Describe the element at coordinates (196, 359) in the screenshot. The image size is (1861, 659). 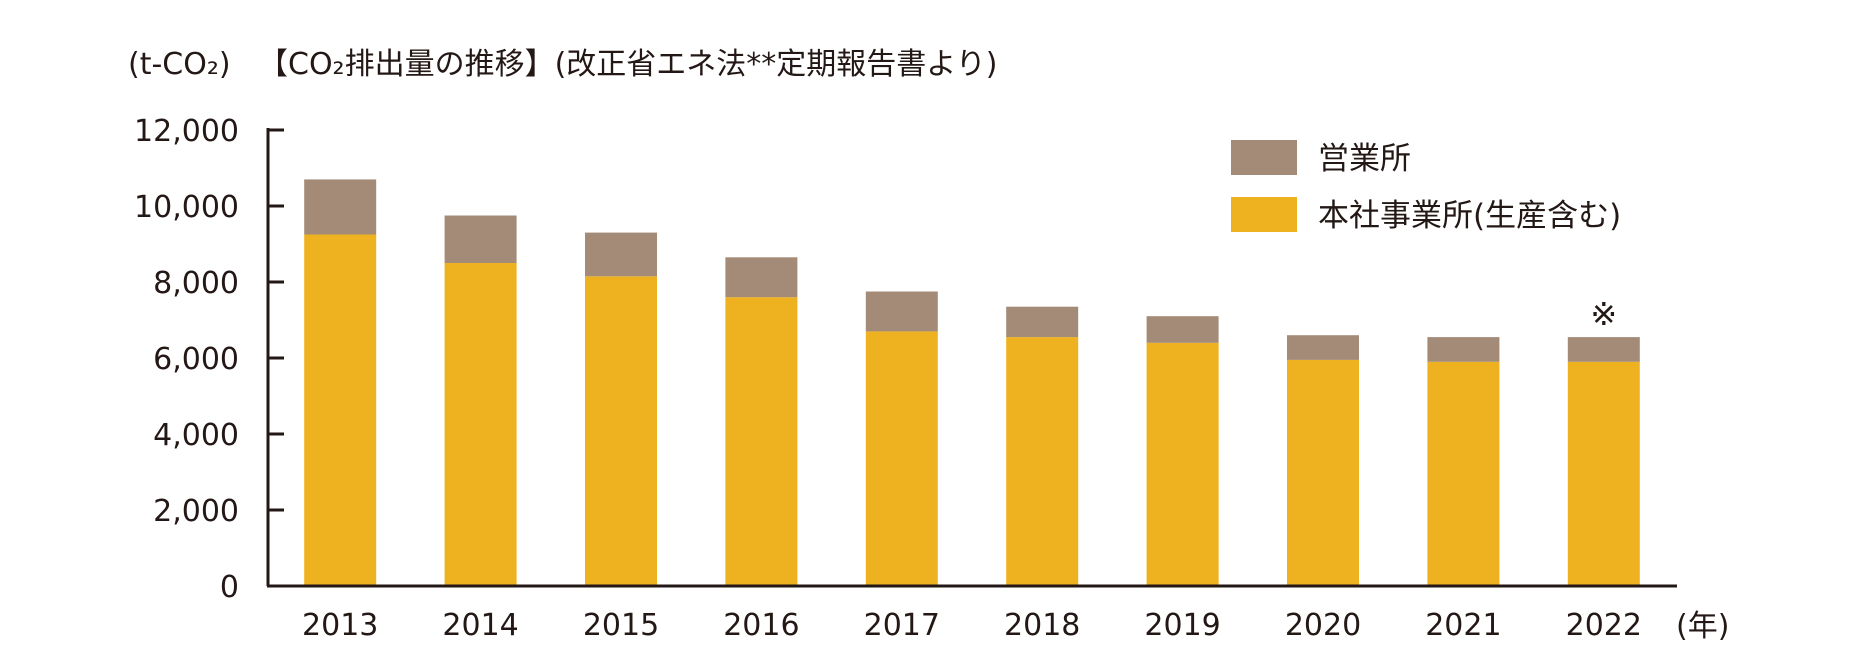
I see `y-tick-label: 6,000` at that location.